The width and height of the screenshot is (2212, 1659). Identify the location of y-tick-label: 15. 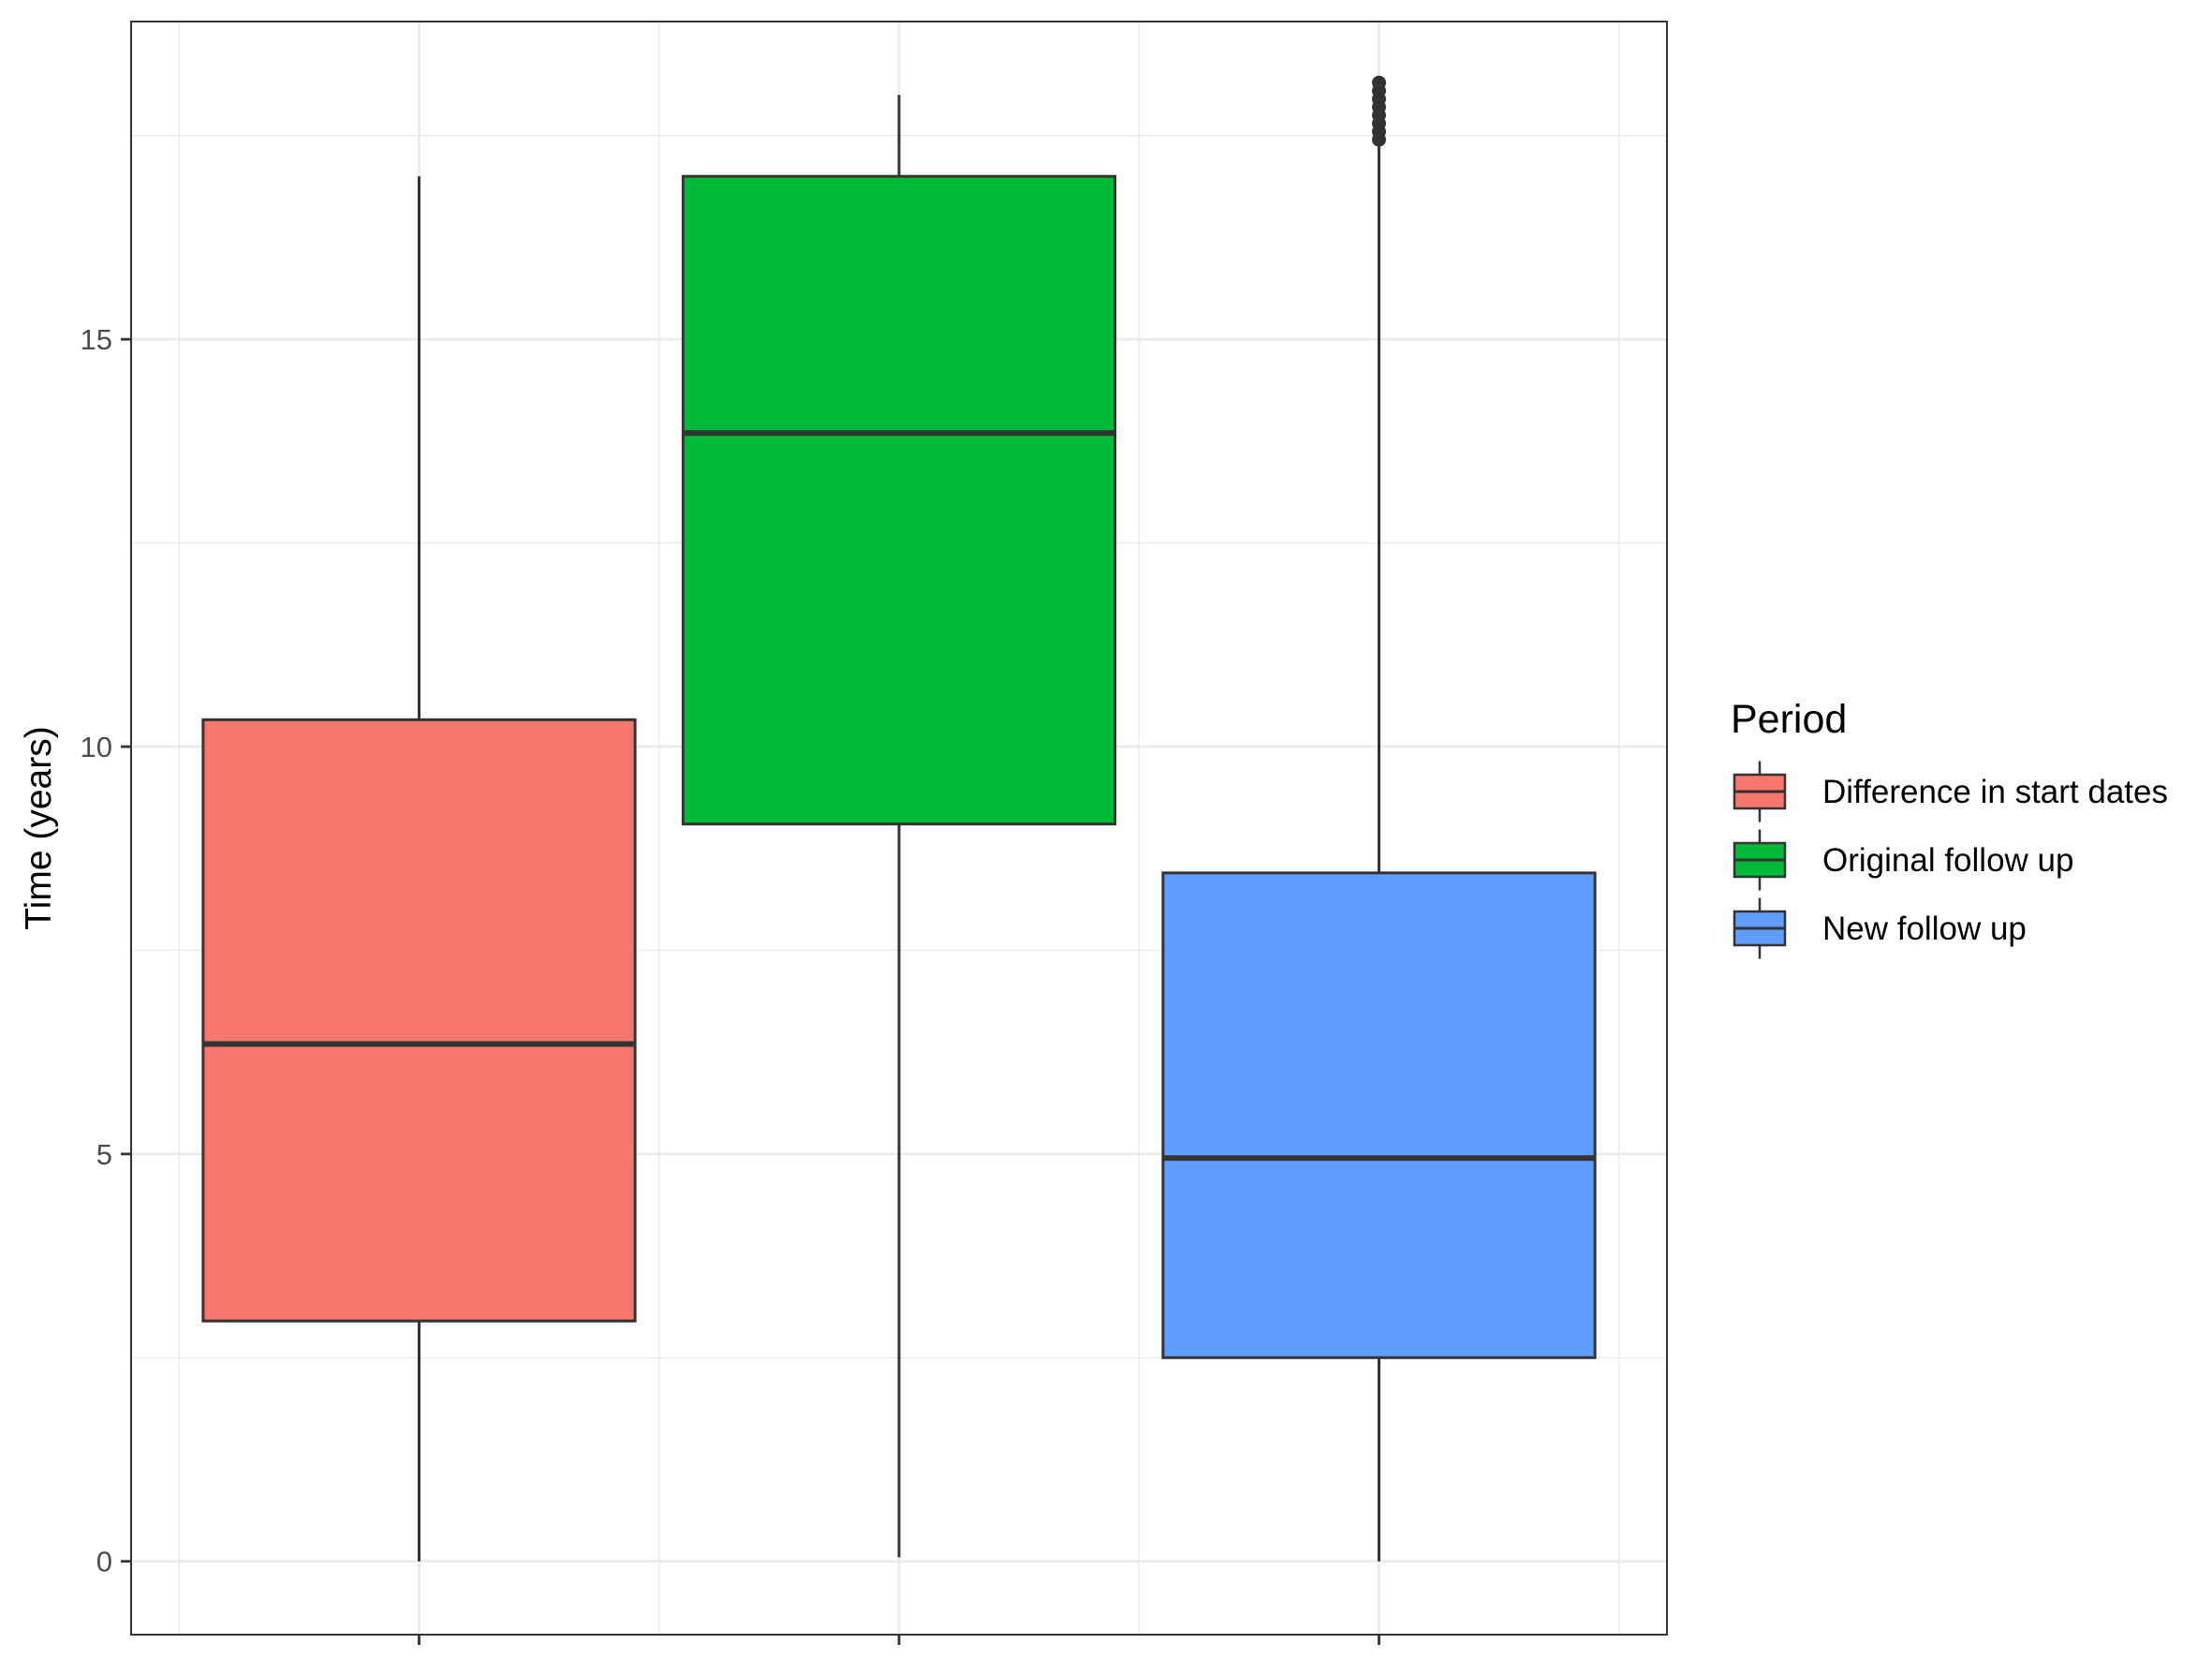
(96, 339).